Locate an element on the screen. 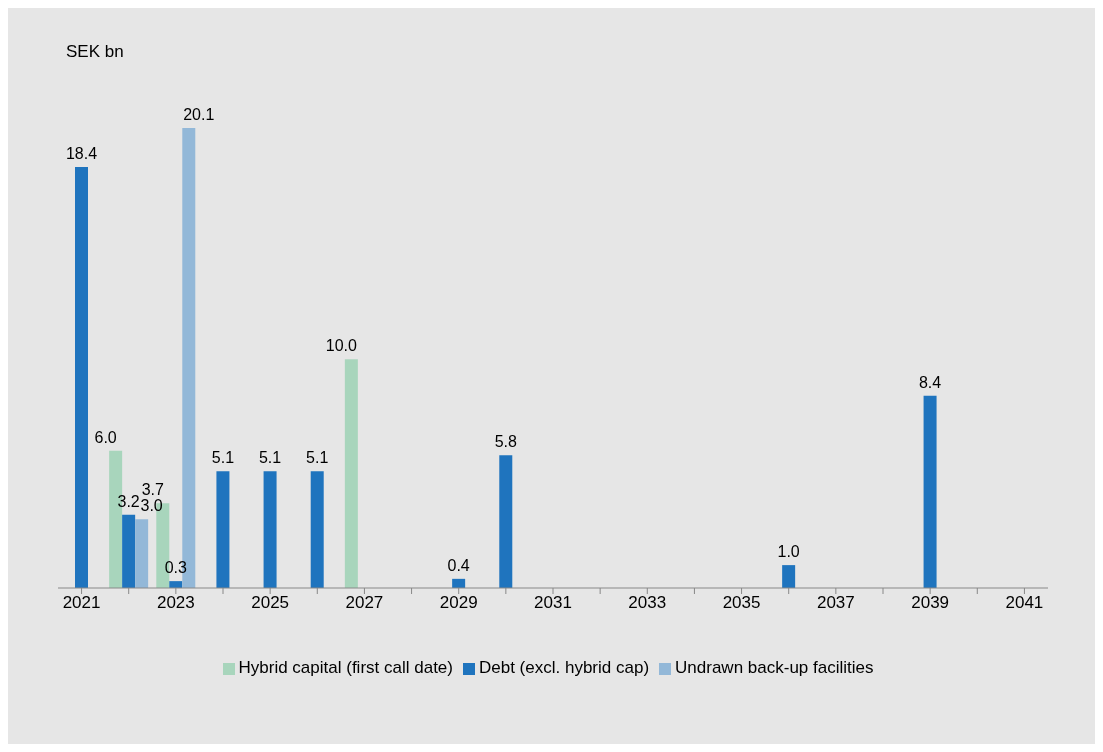 The image size is (1103, 752). data-label: 1.0 is located at coordinates (788, 552).